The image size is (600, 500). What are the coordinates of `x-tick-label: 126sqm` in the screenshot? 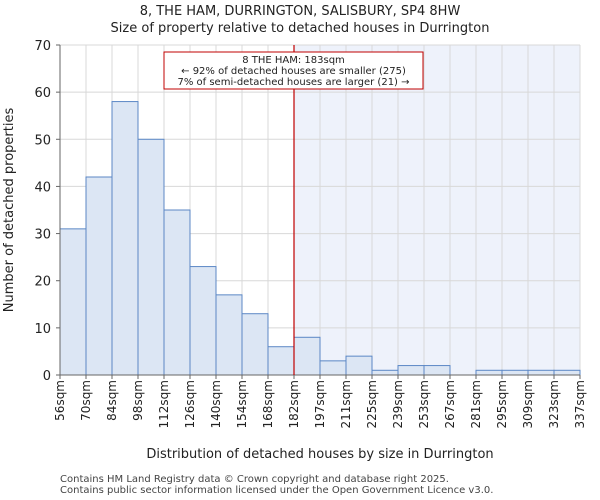 It's located at (190, 404).